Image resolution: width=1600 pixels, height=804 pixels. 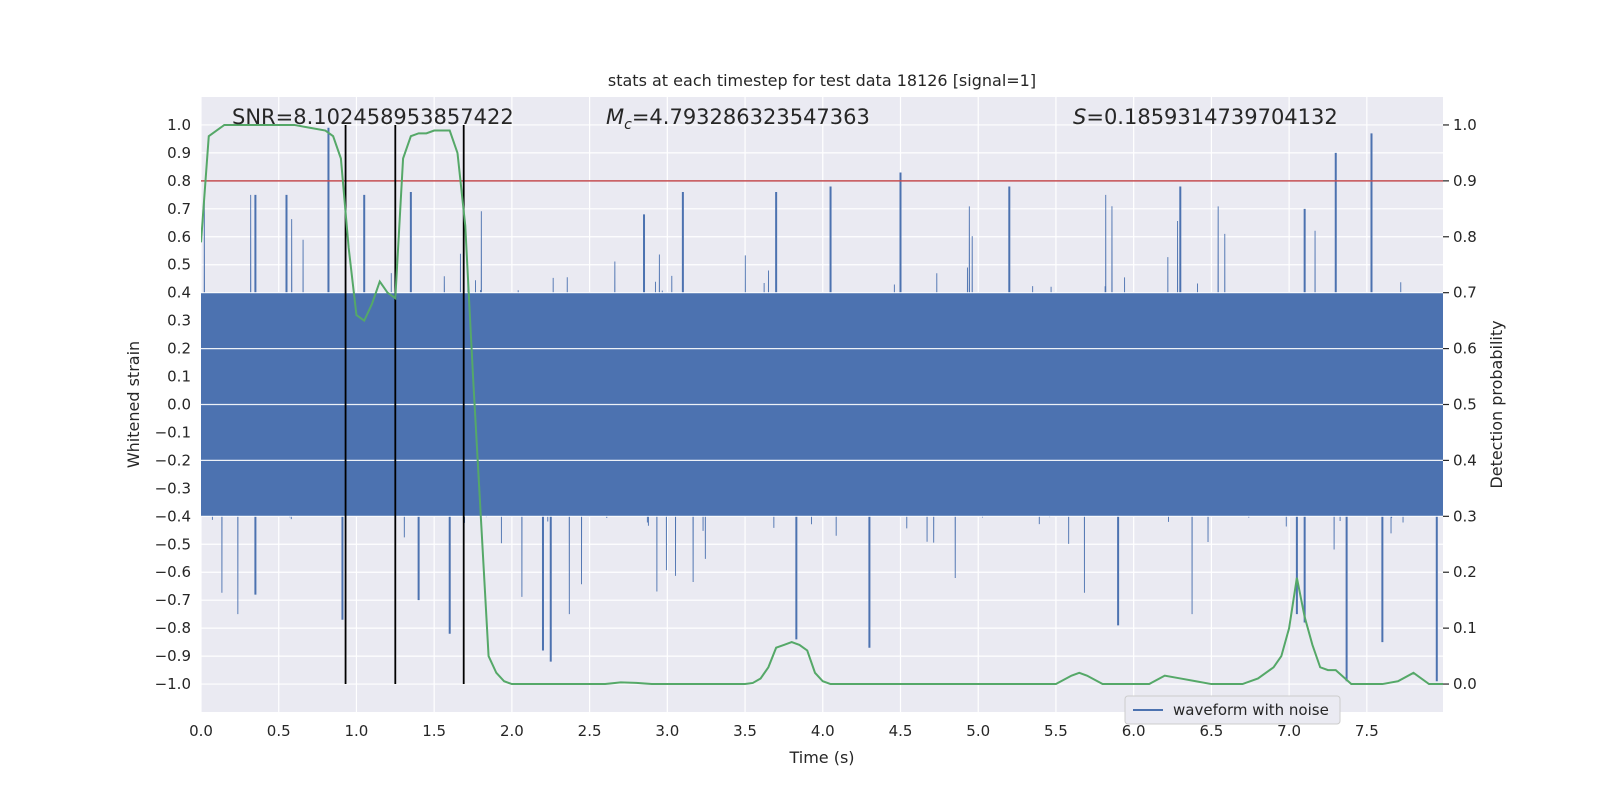 I want to click on x-tick-label: 5.5, so click(x=1056, y=731).